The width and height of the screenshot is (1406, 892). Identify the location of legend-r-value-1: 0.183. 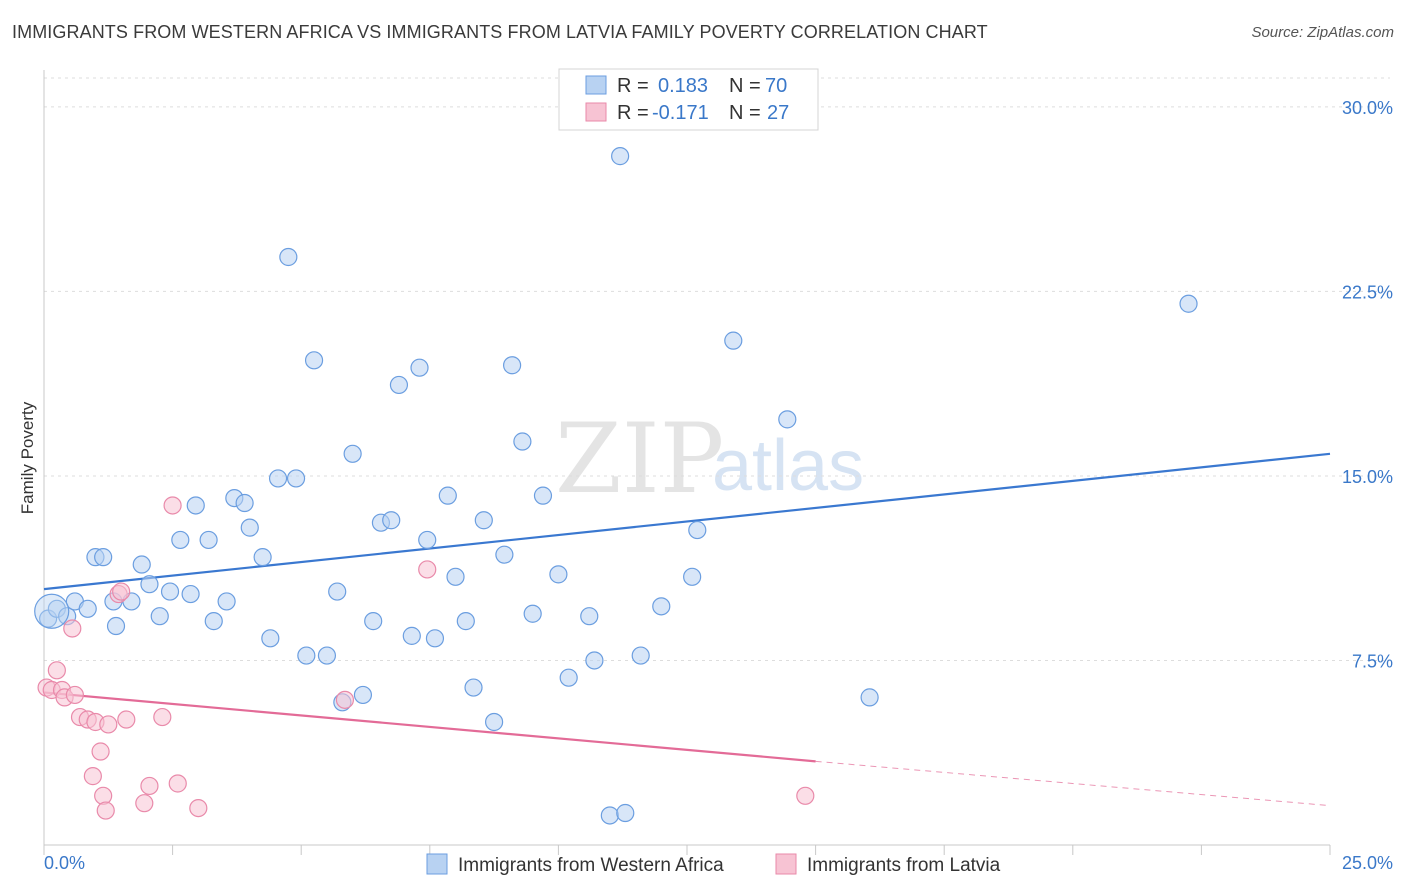
(683, 86).